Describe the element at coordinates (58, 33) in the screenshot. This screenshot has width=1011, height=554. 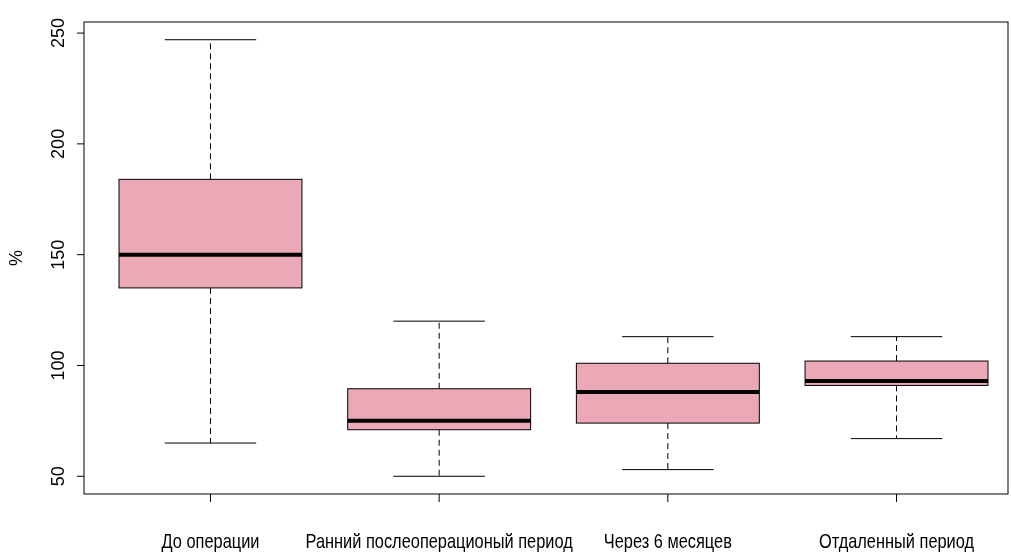
I see `y-tick-label: 250` at that location.